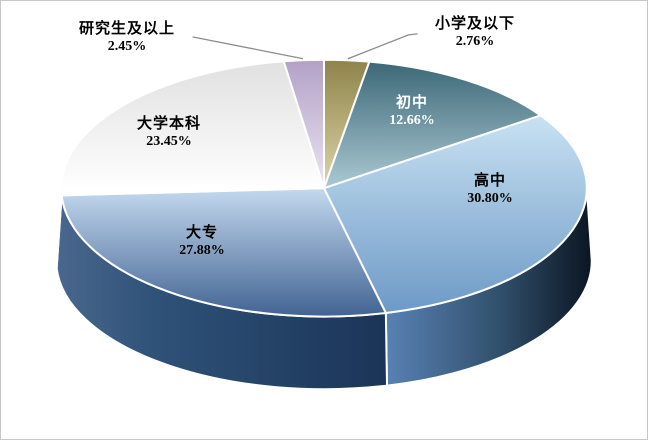 The width and height of the screenshot is (648, 440). I want to click on leader-line-primary-school-and-below, so click(382, 46).